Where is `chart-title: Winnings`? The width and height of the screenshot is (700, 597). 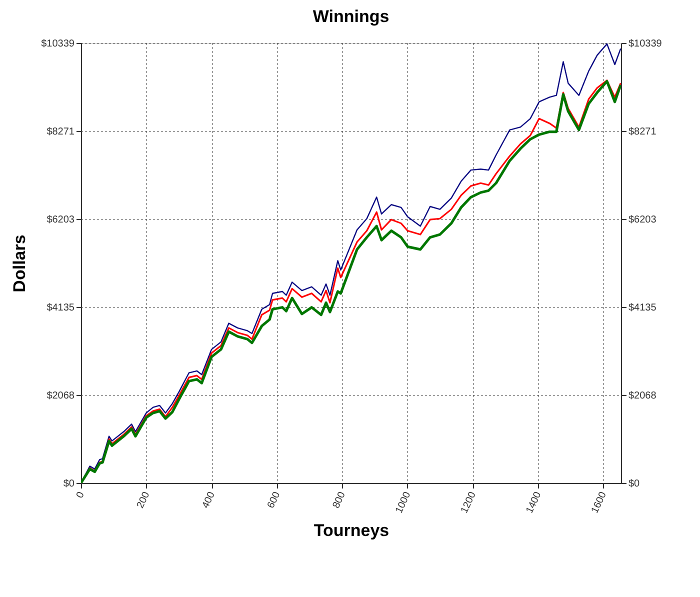 chart-title: Winnings is located at coordinates (351, 16).